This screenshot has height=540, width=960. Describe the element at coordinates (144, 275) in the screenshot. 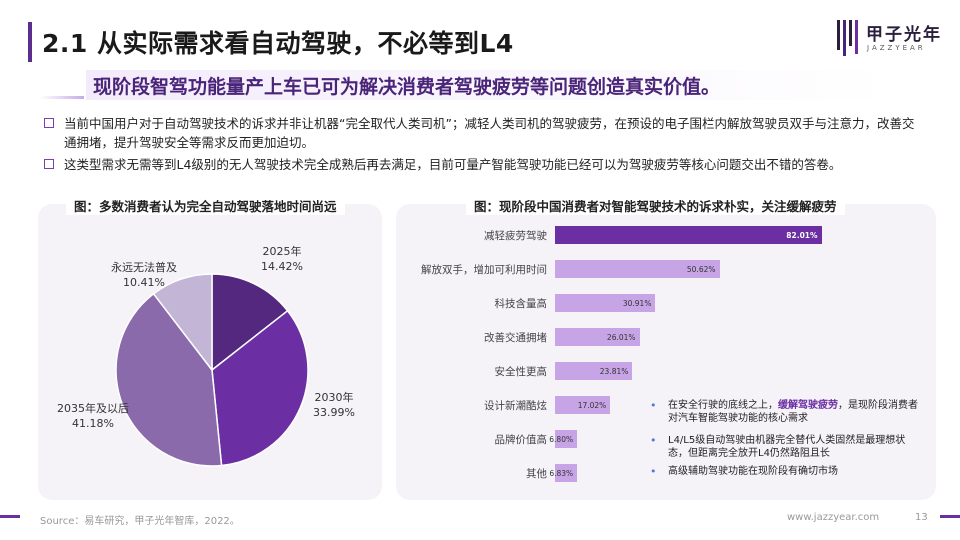

I see `pie-slice-label: 永远无法普及 10.41%` at that location.